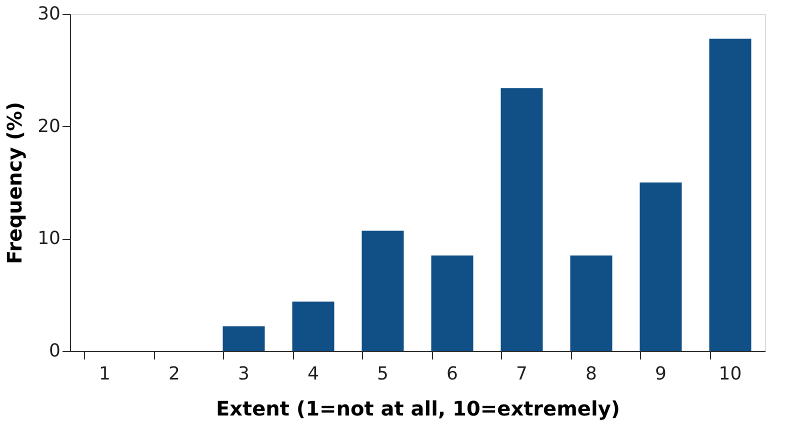 This screenshot has height=439, width=807. I want to click on x-tick-label: 3, so click(244, 374).